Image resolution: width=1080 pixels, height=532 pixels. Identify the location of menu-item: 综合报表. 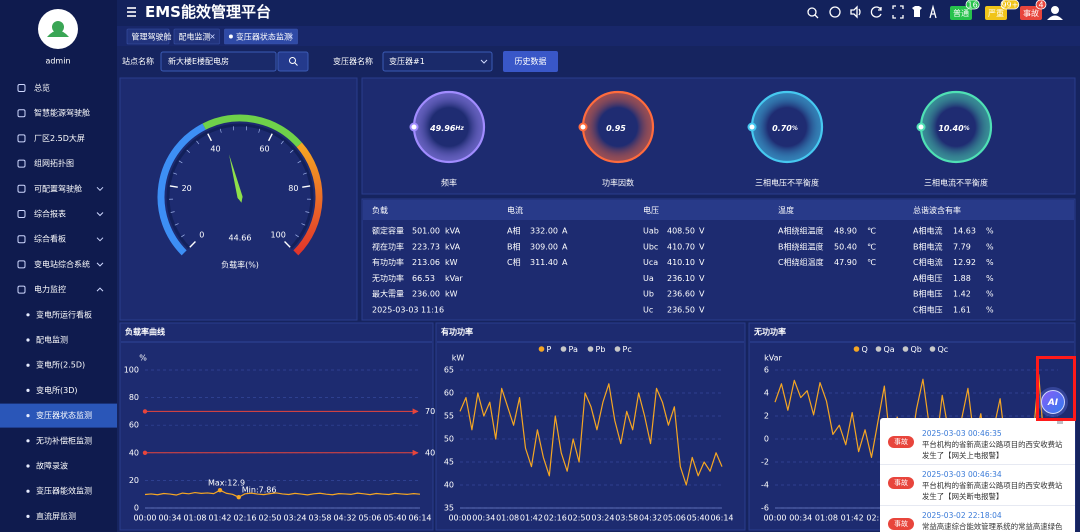
(60, 214).